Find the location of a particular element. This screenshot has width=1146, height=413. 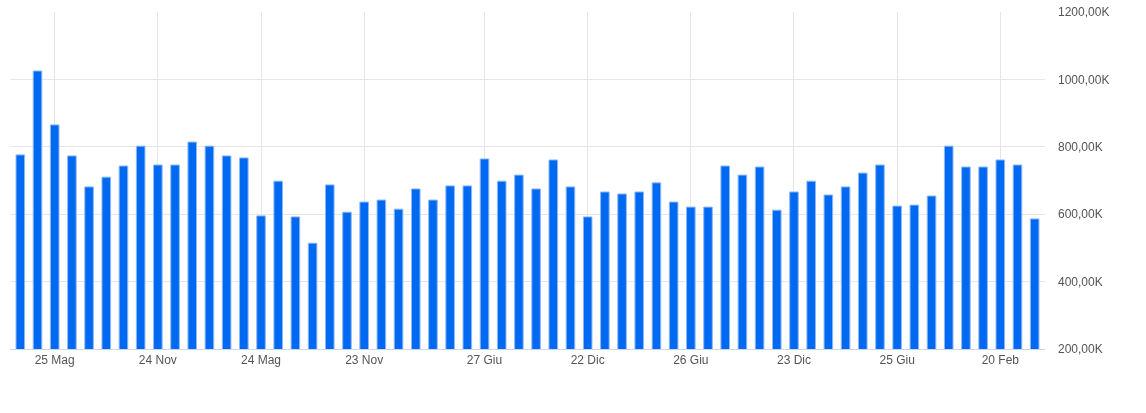

y-tick-label: 200,00K is located at coordinates (1080, 349).